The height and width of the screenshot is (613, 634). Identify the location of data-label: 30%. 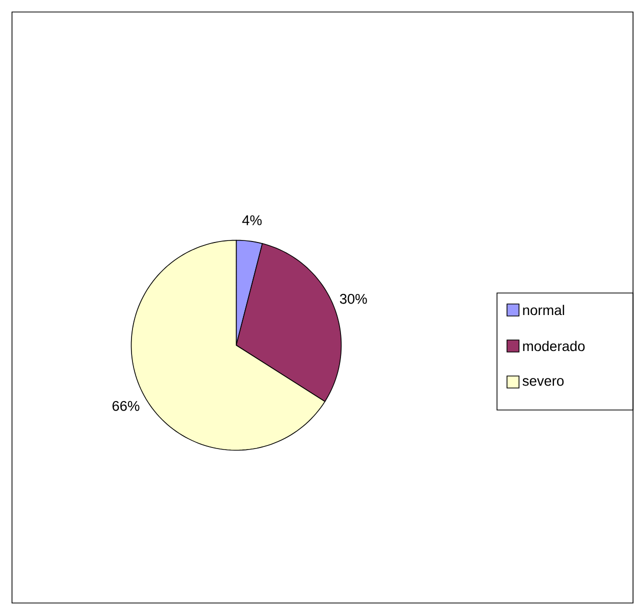
(353, 299).